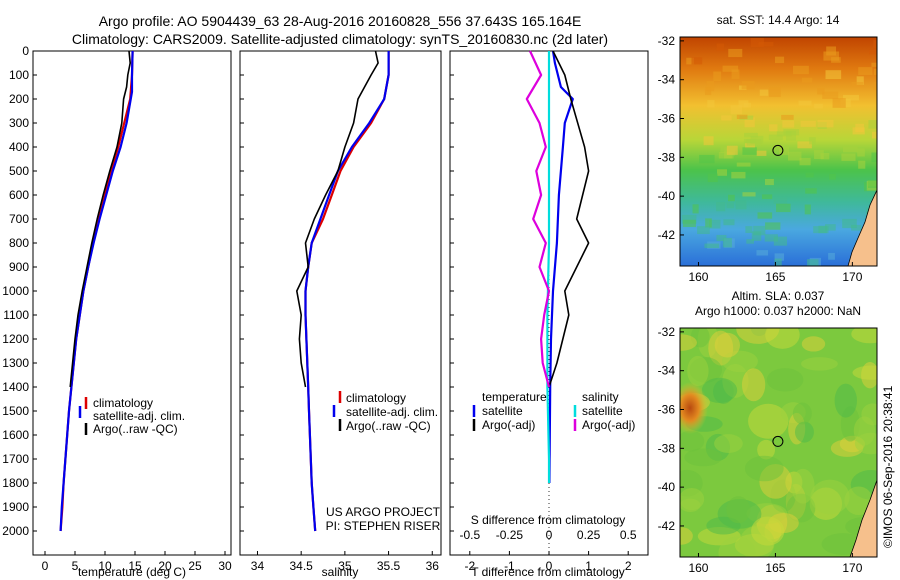 This screenshot has height=580, width=900. Describe the element at coordinates (667, 448) in the screenshot. I see `map-y-tick-label: -38` at that location.